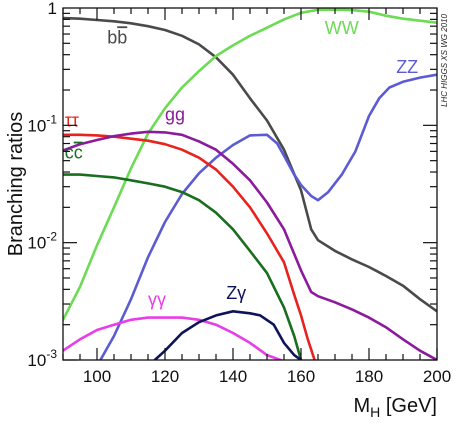 The width and height of the screenshot is (458, 426). What do you see at coordinates (369, 376) in the screenshot?
I see `x-tick-label: 180` at bounding box center [369, 376].